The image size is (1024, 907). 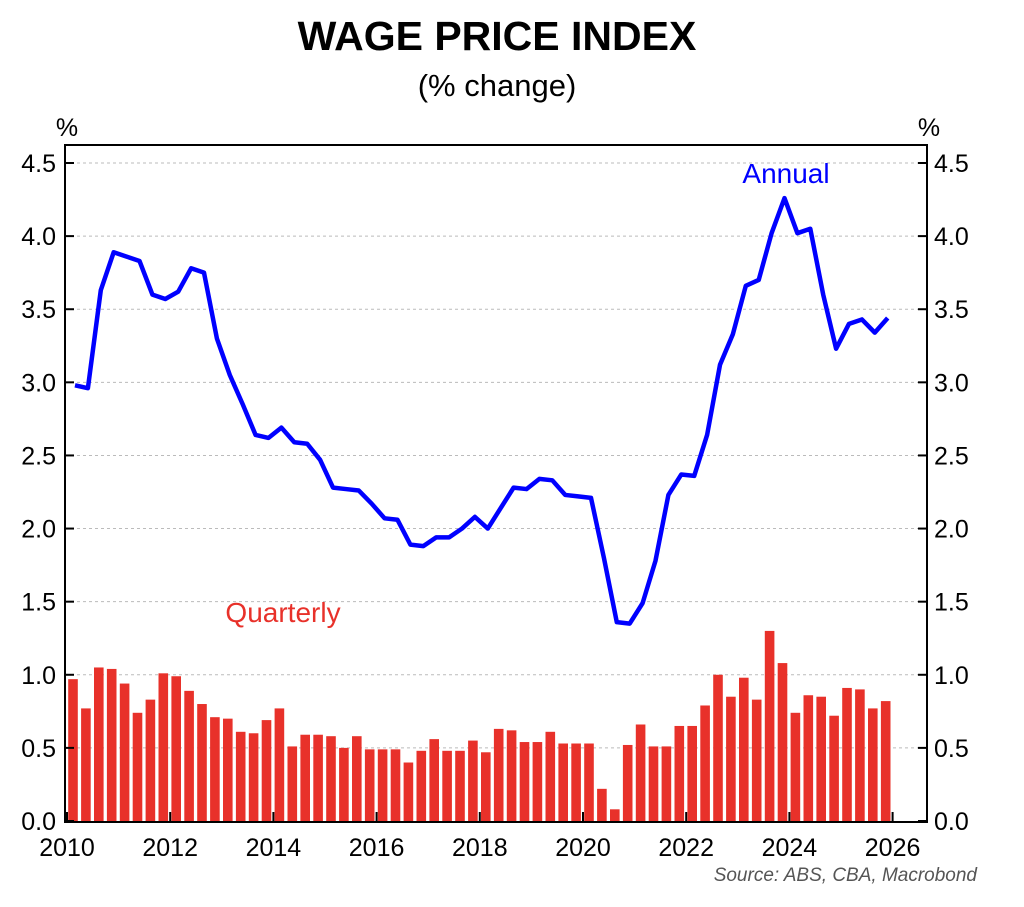 I want to click on y-tick-label-right: 3.5, so click(x=951, y=310).